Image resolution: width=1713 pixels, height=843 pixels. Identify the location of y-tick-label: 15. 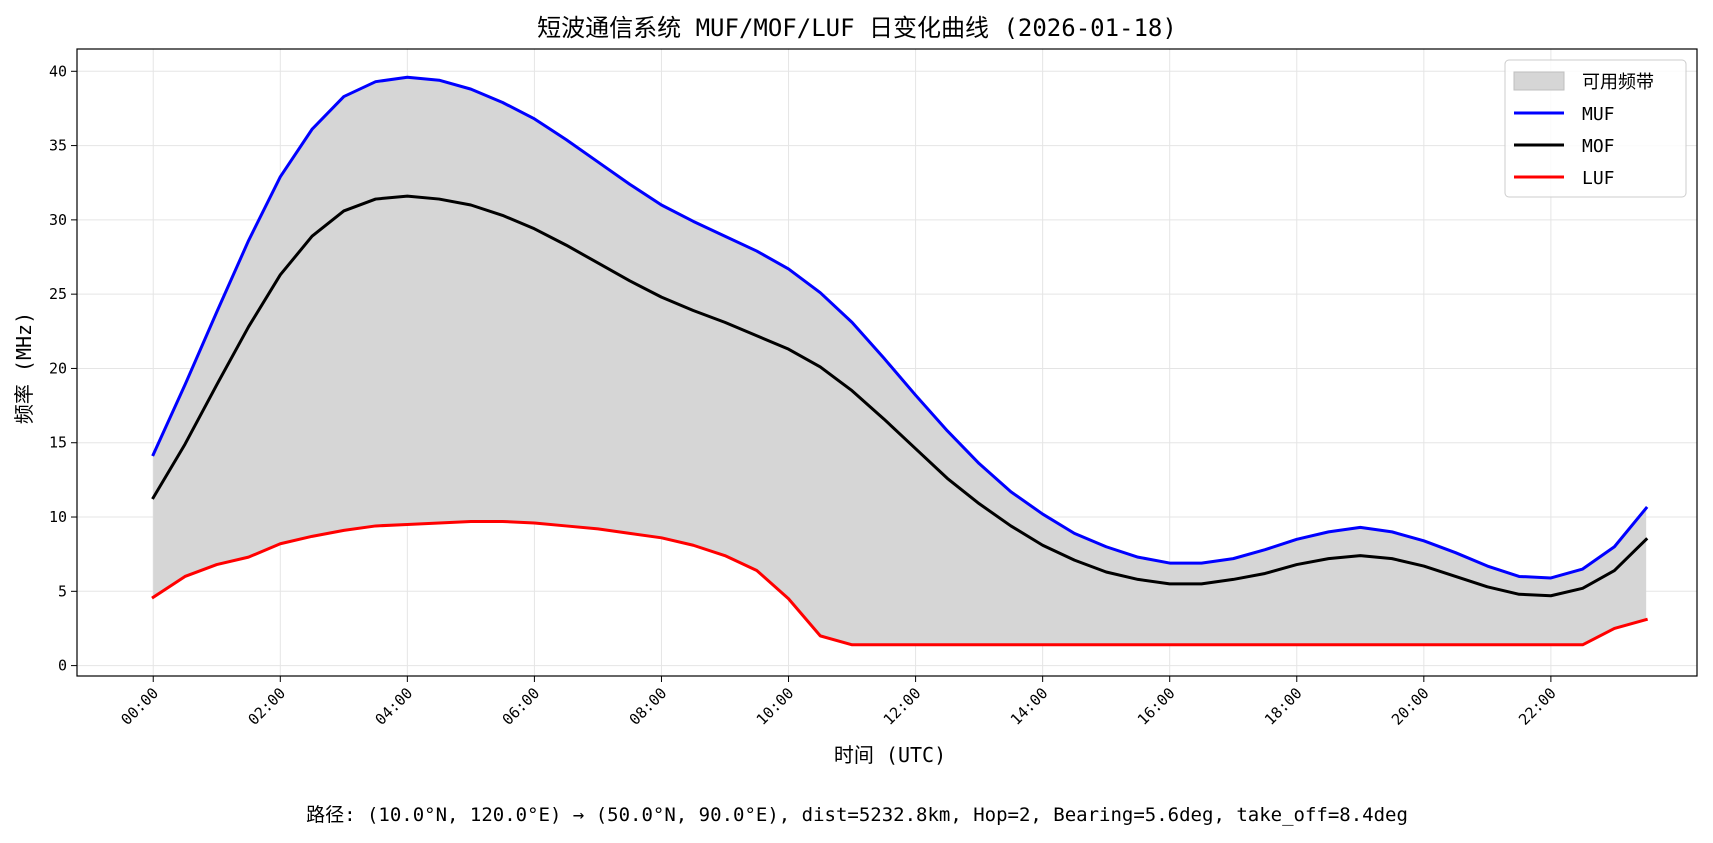
(58, 443).